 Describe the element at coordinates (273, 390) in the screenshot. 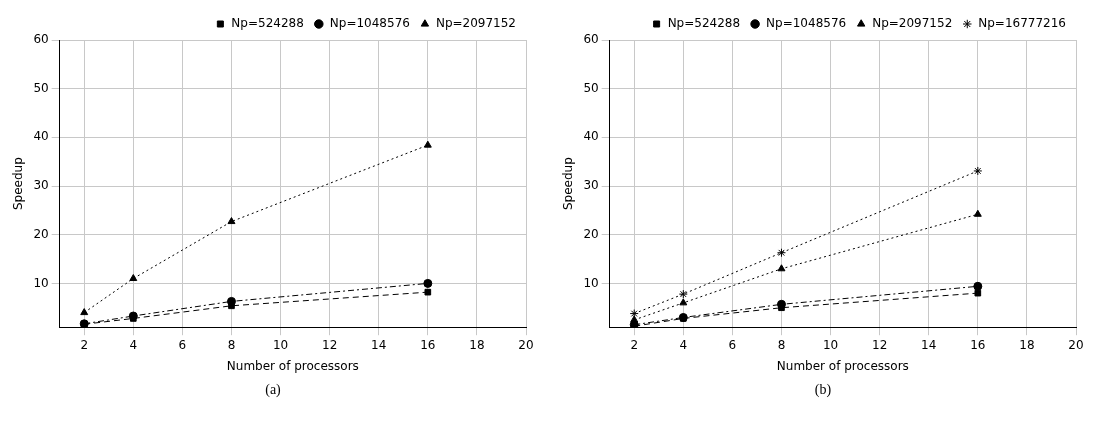

I see `text: (a)` at that location.